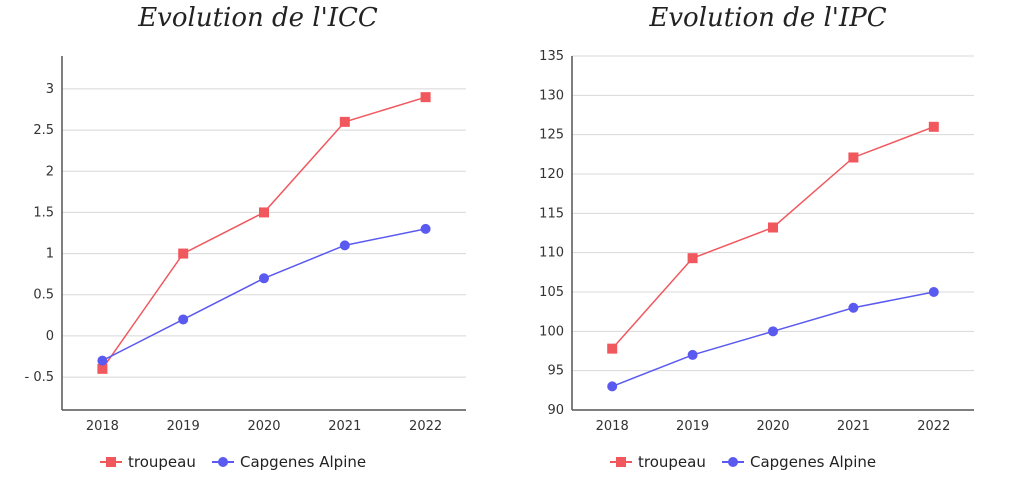  I want to click on y-tick-label: 3, so click(50, 89).